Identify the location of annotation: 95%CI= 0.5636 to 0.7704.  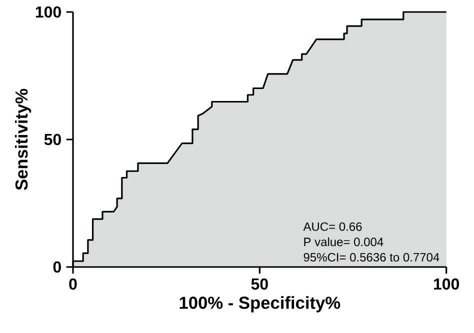
(372, 257).